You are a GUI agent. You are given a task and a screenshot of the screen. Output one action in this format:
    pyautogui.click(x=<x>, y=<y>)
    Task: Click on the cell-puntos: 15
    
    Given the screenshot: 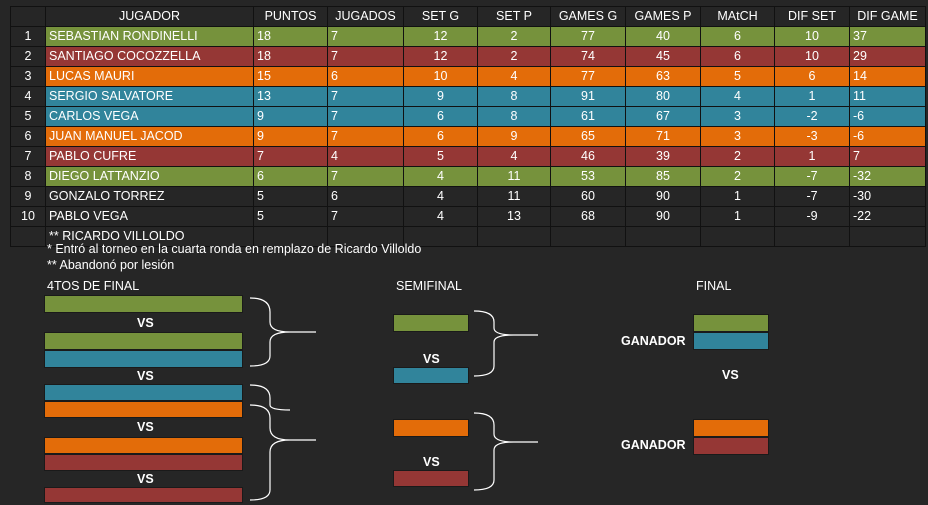 What is the action you would take?
    pyautogui.click(x=290, y=76)
    